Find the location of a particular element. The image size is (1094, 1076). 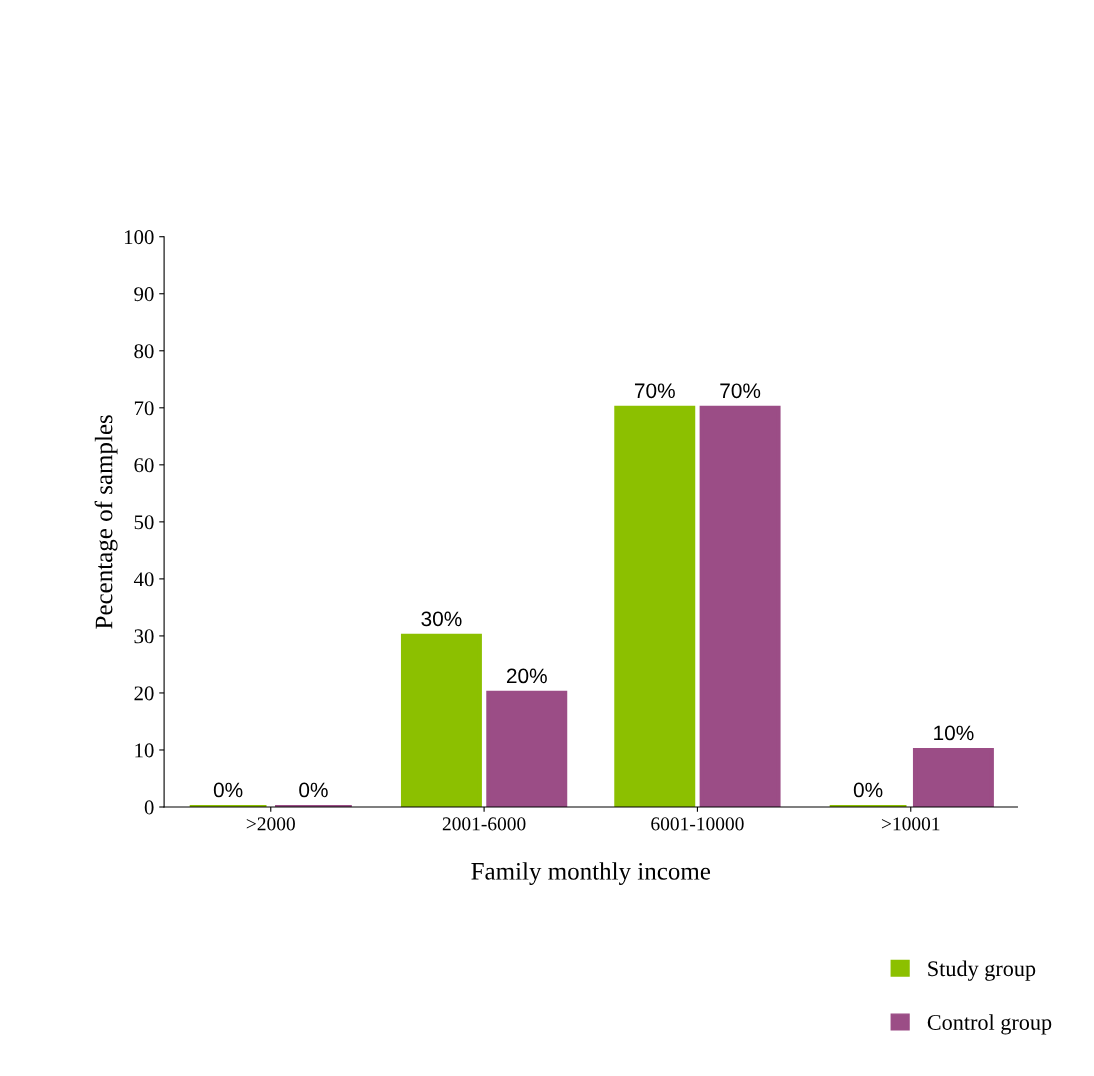

data-label: 20% is located at coordinates (526, 676).